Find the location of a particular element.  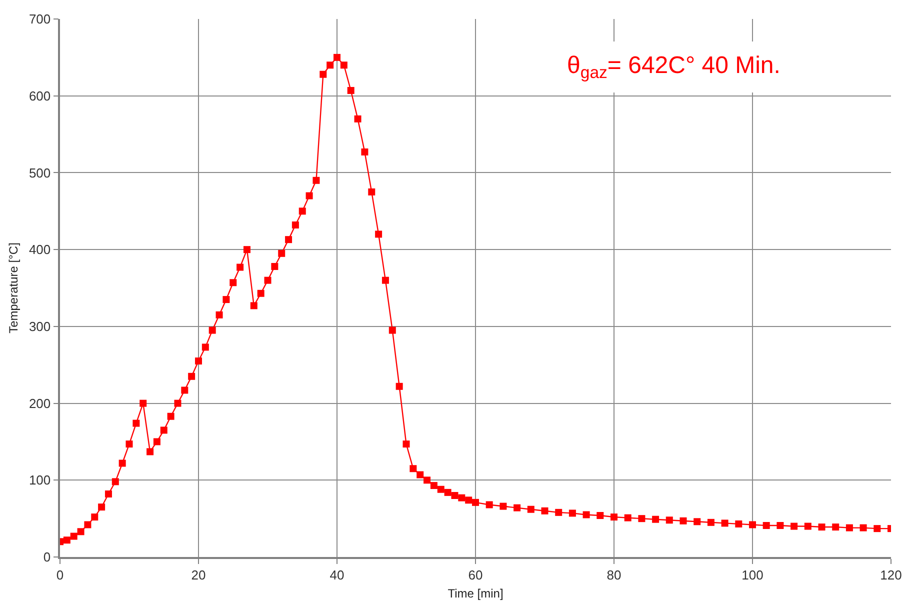

y-tick-label: 100 is located at coordinates (39, 480).